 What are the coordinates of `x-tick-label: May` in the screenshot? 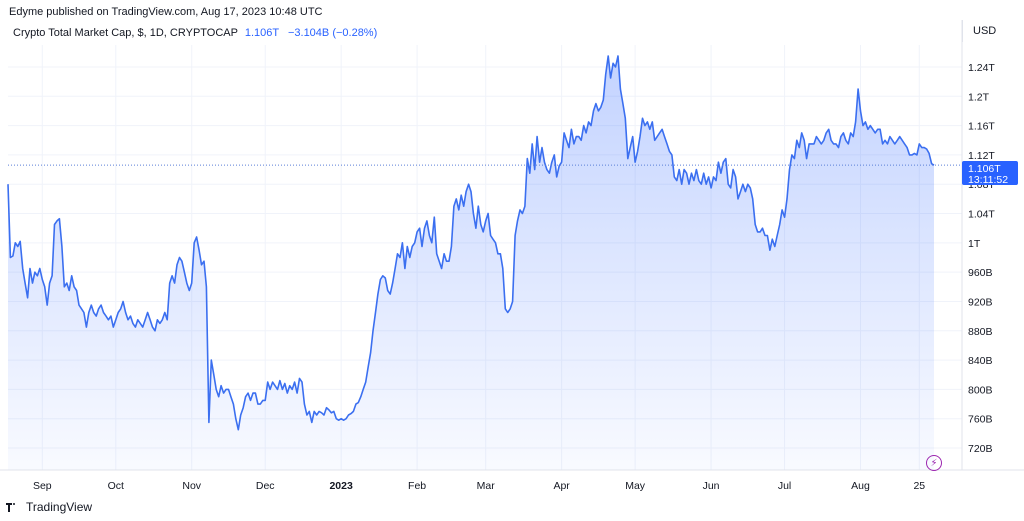 It's located at (635, 486).